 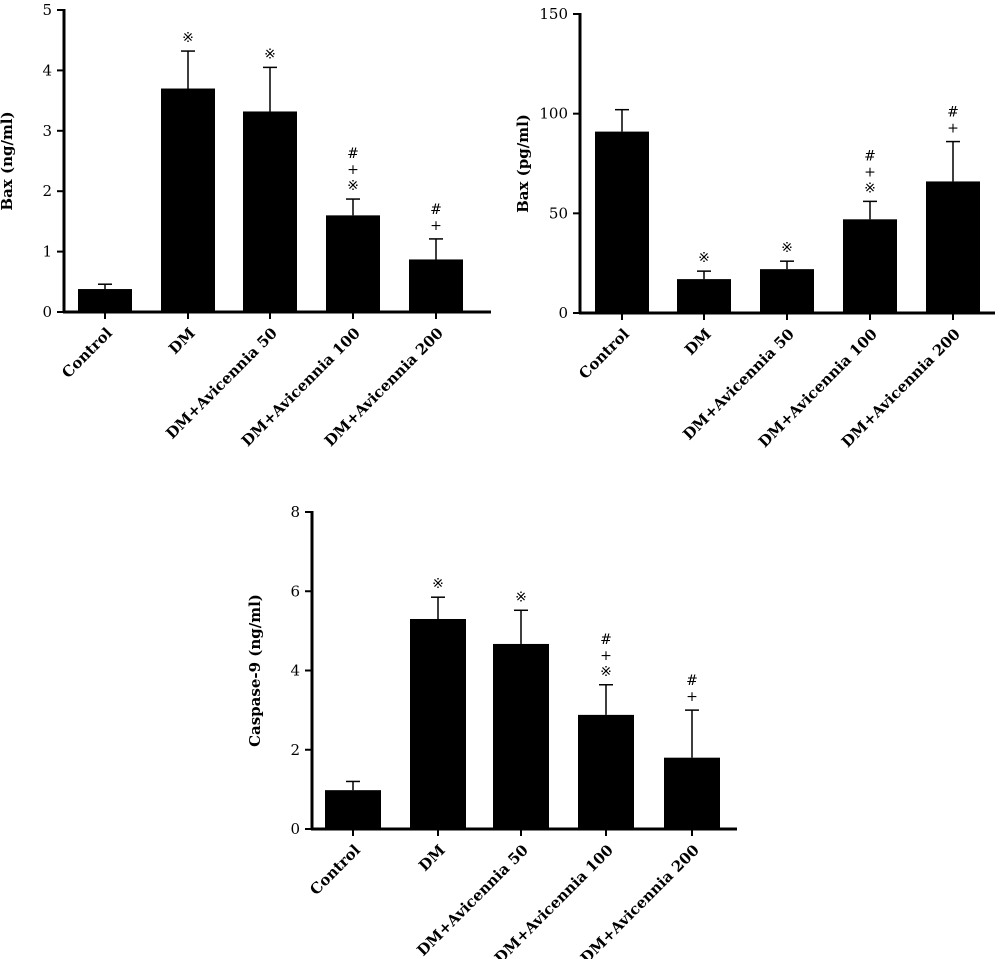 What do you see at coordinates (47, 10) in the screenshot?
I see `y-tick-label: 5` at bounding box center [47, 10].